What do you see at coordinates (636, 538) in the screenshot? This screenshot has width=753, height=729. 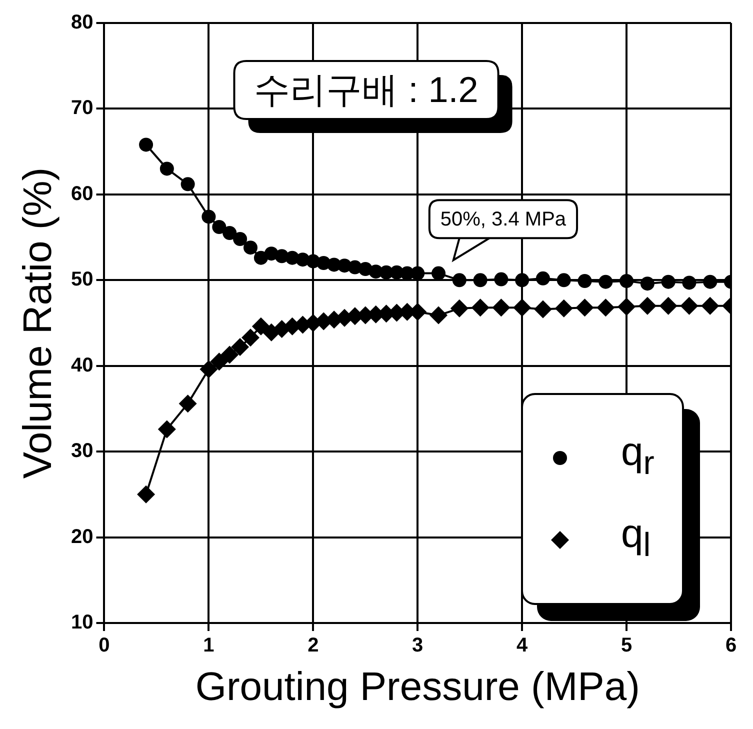 I see `legend-label: q$_{l}$` at bounding box center [636, 538].